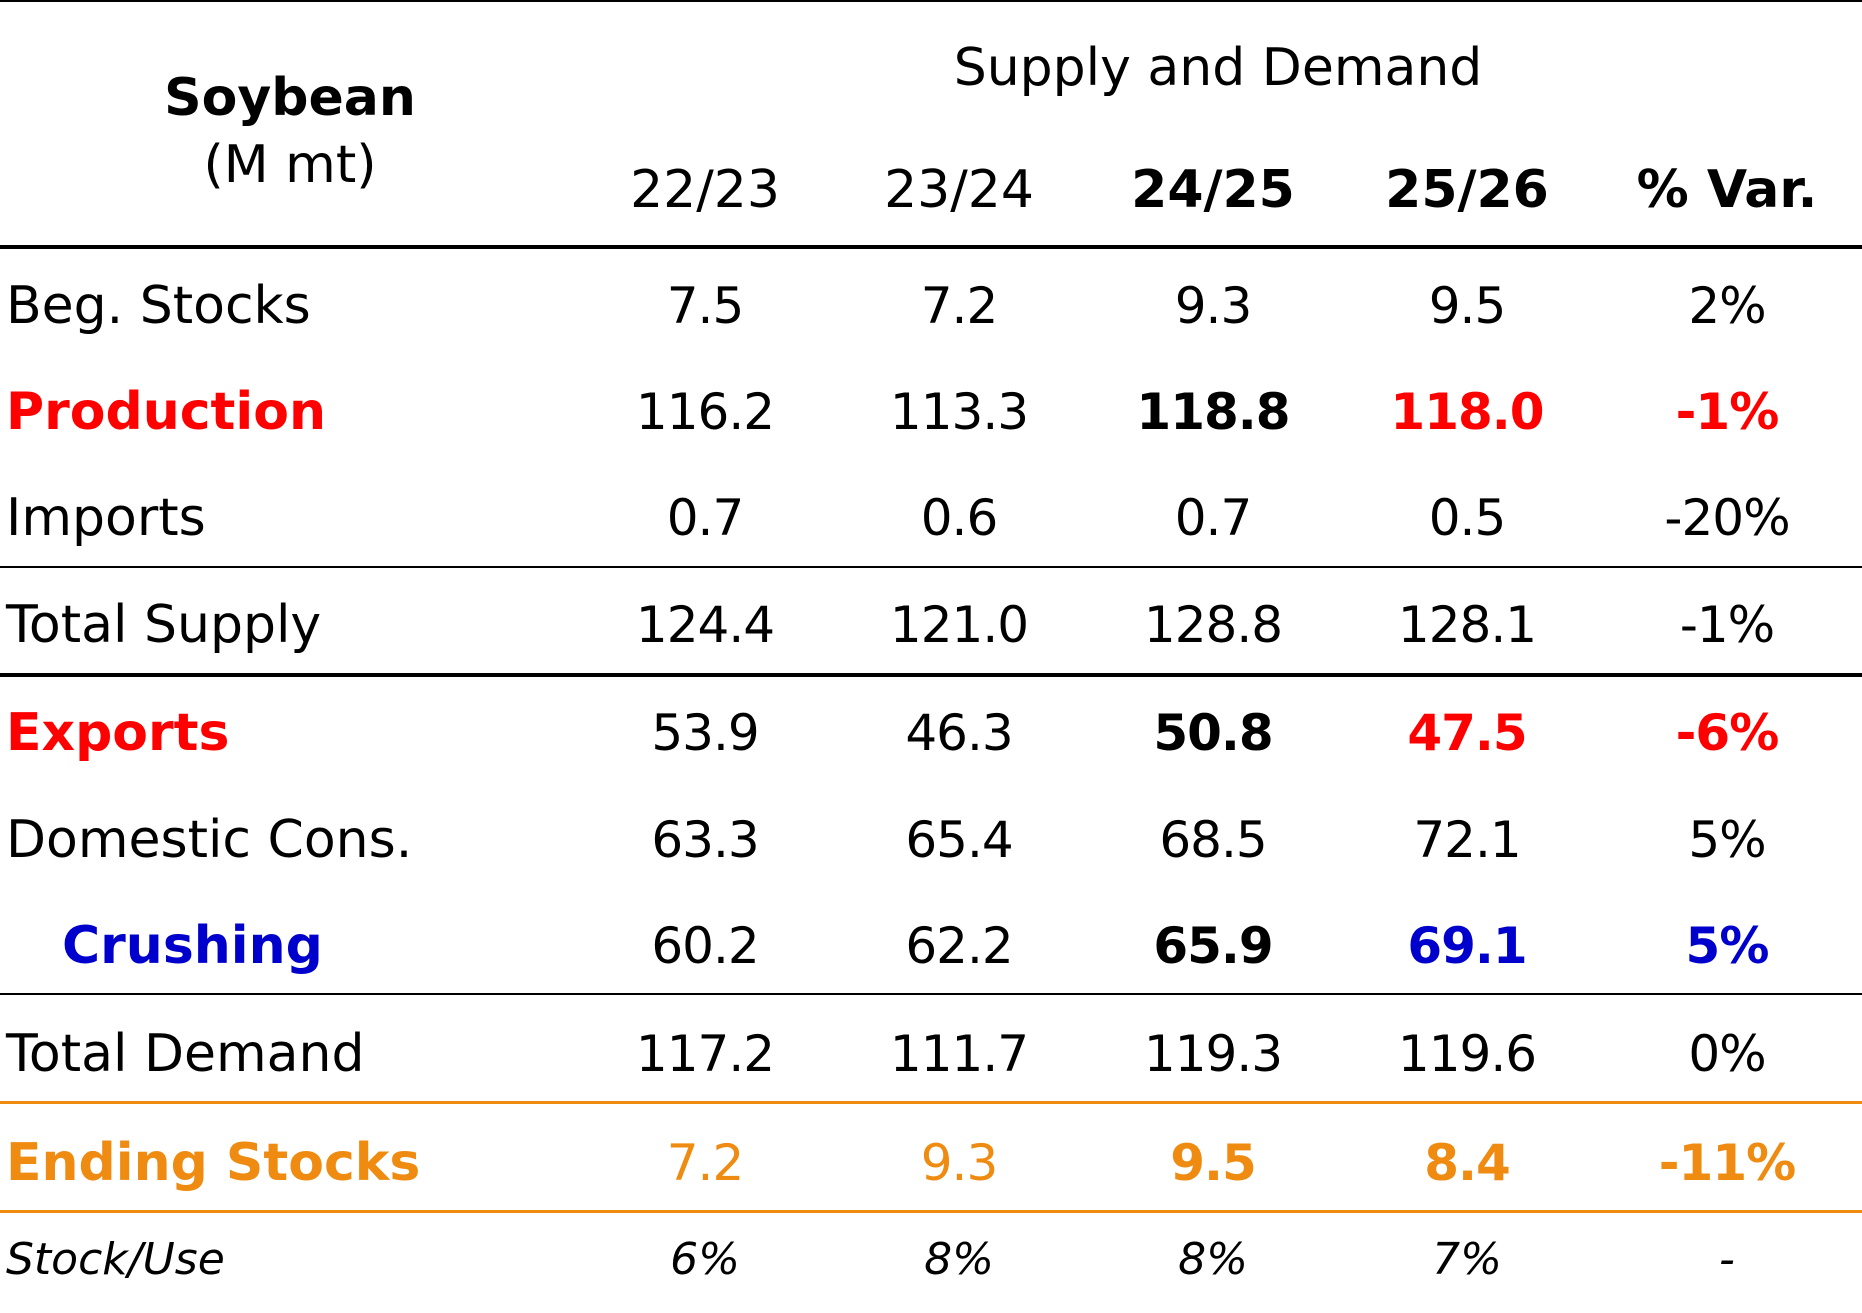 This screenshot has height=1313, width=1862. Describe the element at coordinates (959, 946) in the screenshot. I see `table-cell: 62.2` at that location.